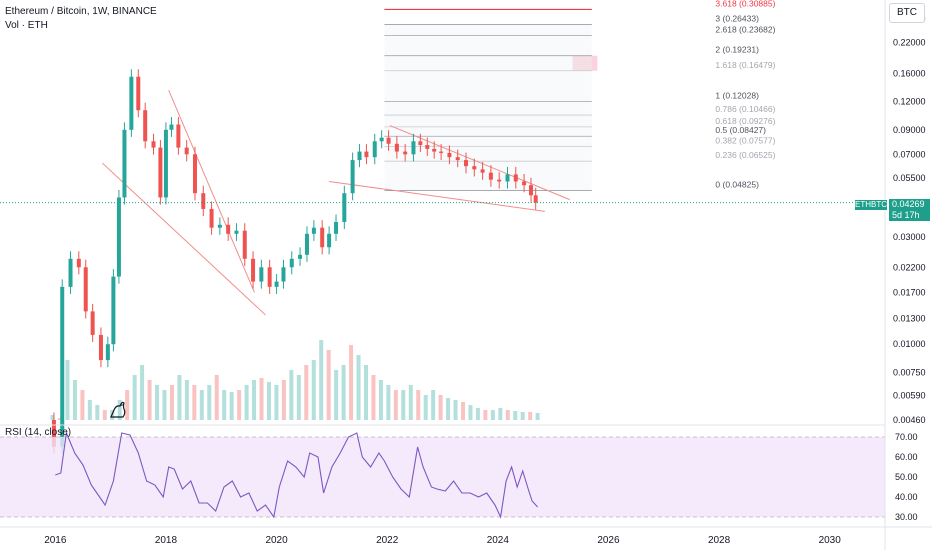  I want to click on rsi-band, so click(442, 477).